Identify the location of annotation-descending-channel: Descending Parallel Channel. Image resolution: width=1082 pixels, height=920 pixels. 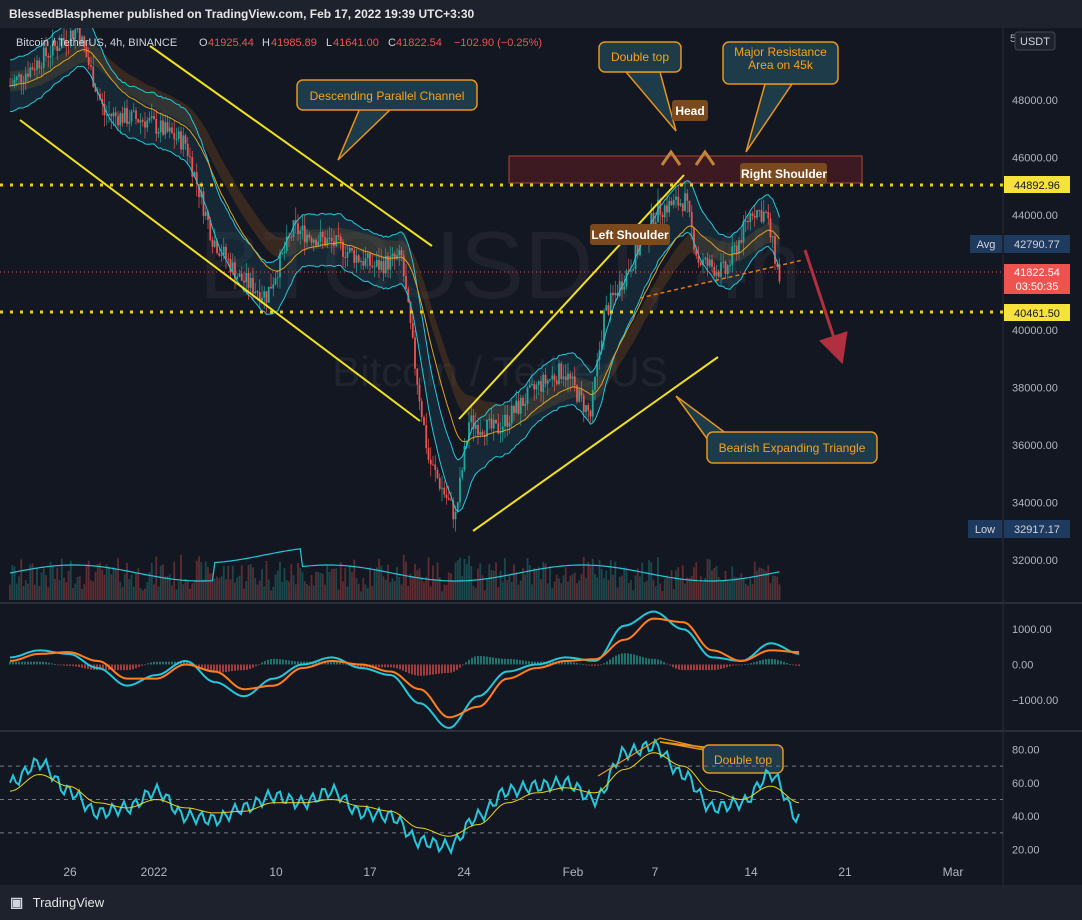
(387, 95).